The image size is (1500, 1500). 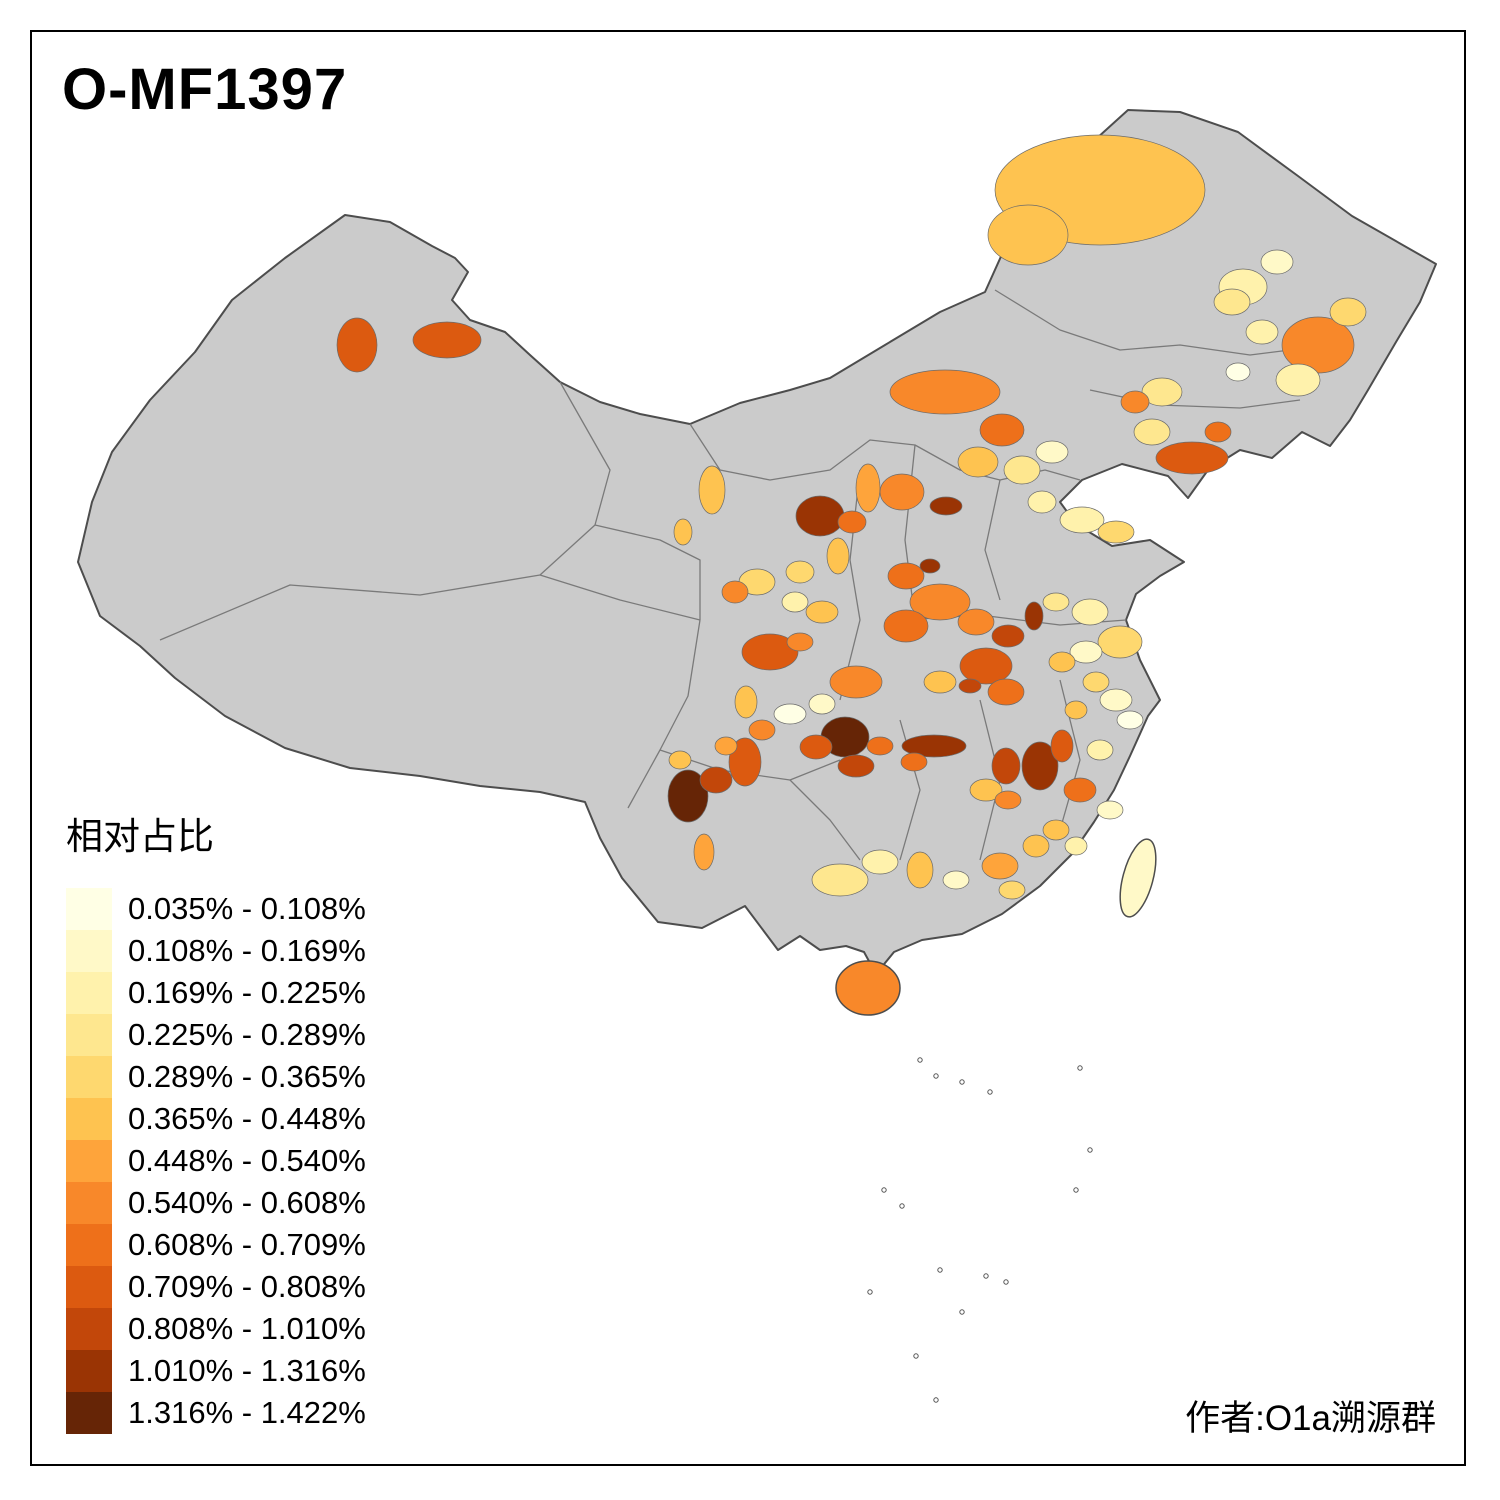 I want to click on legend-label: 0.289% - 0.365%, so click(x=247, y=1076).